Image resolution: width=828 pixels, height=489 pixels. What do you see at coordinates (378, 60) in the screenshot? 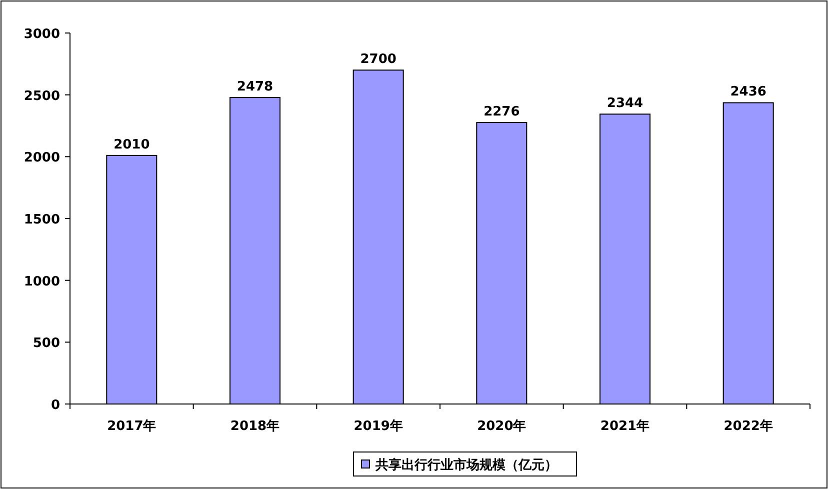
I see `data-label: 2700` at bounding box center [378, 60].